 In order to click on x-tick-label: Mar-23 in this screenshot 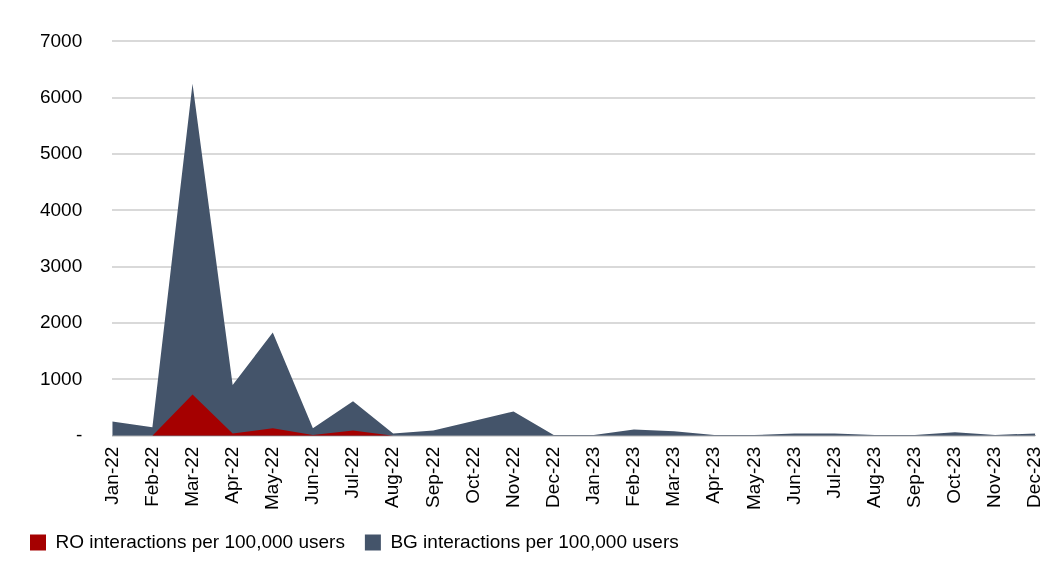, I will do `click(673, 476)`.